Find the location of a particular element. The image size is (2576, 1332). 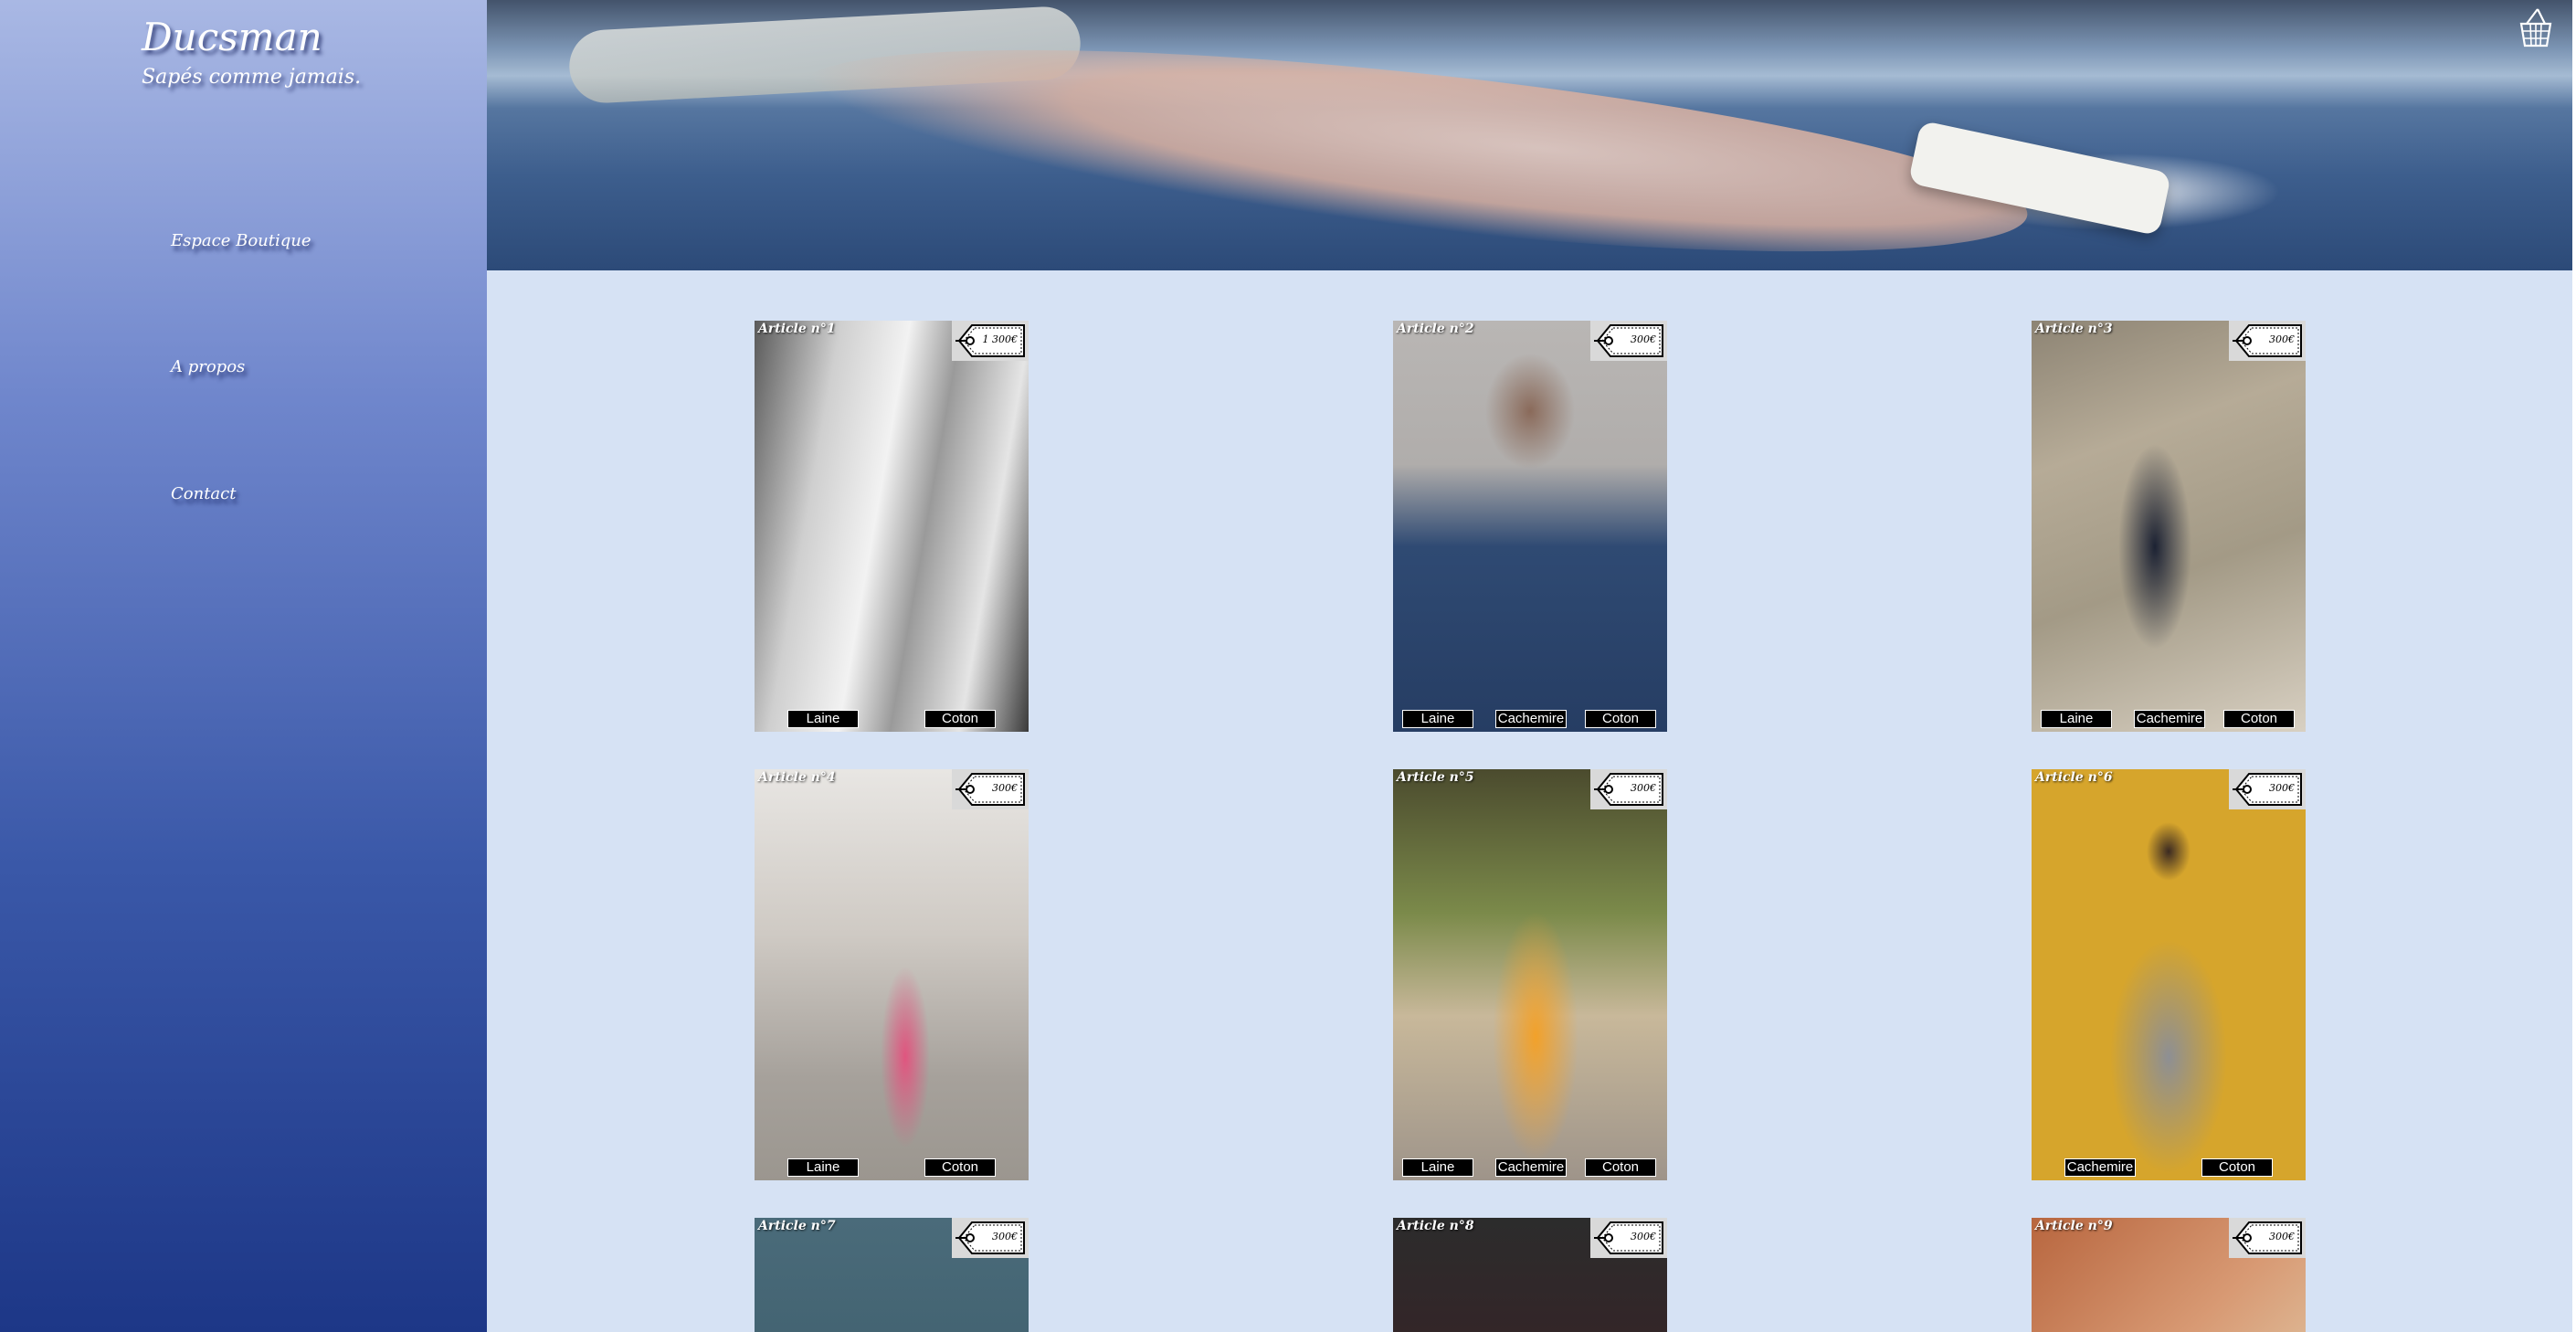

product-card: Article n°9 300€ is located at coordinates (2169, 1275).